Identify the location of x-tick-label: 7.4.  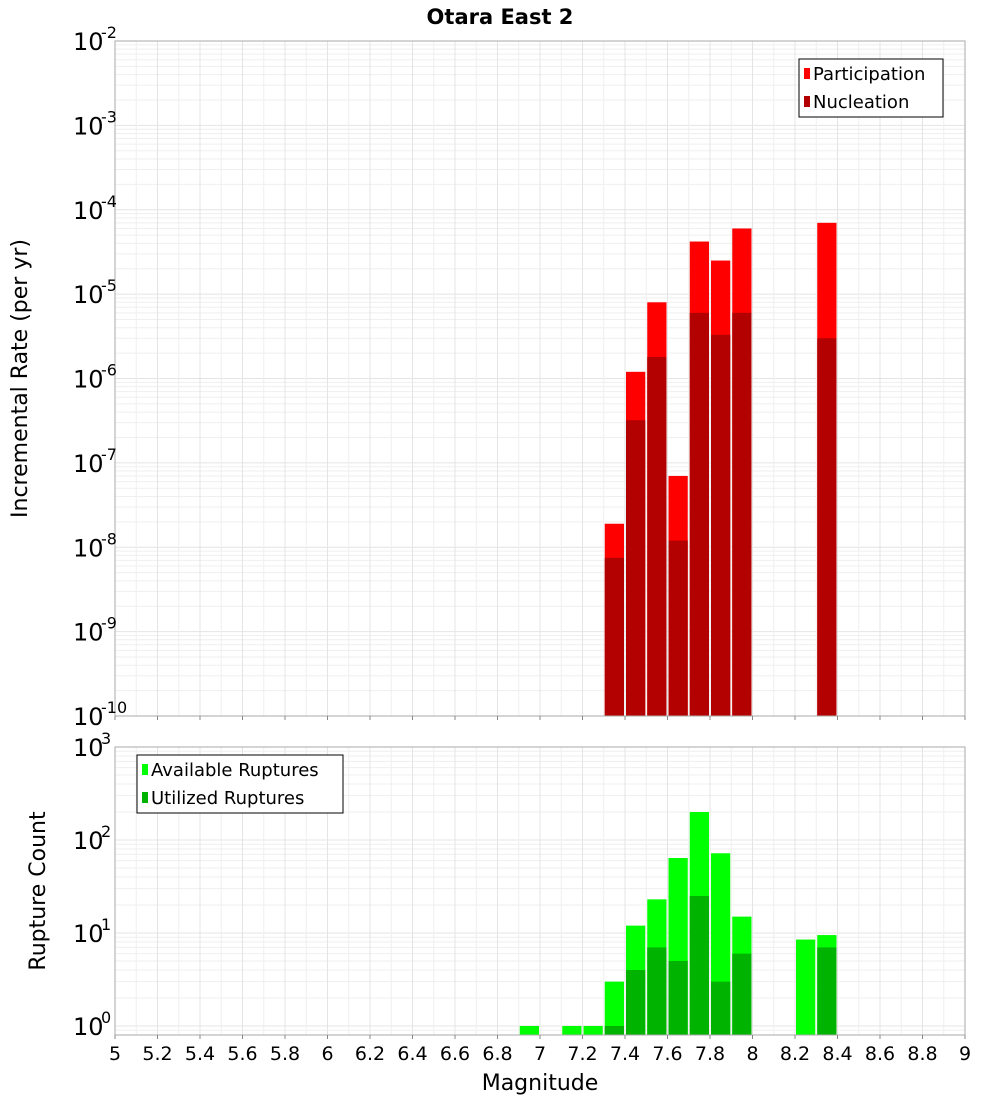
(625, 1054).